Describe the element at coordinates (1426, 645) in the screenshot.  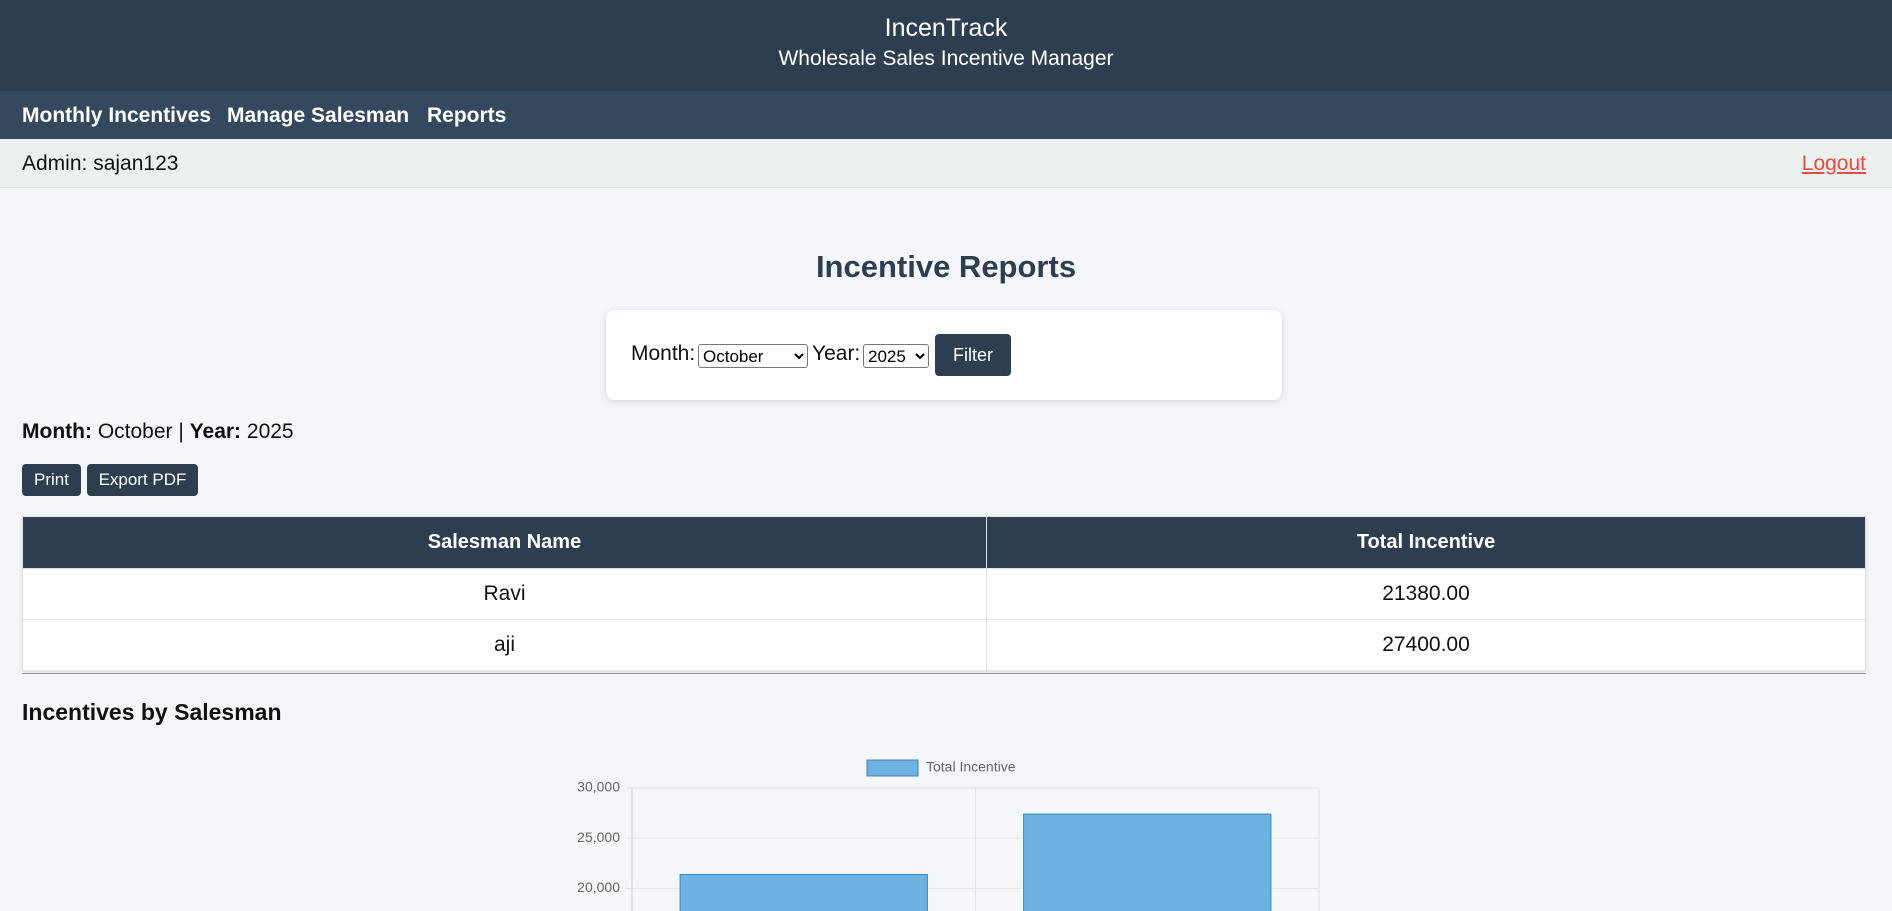
I see `total-incentive: 27400.00` at that location.